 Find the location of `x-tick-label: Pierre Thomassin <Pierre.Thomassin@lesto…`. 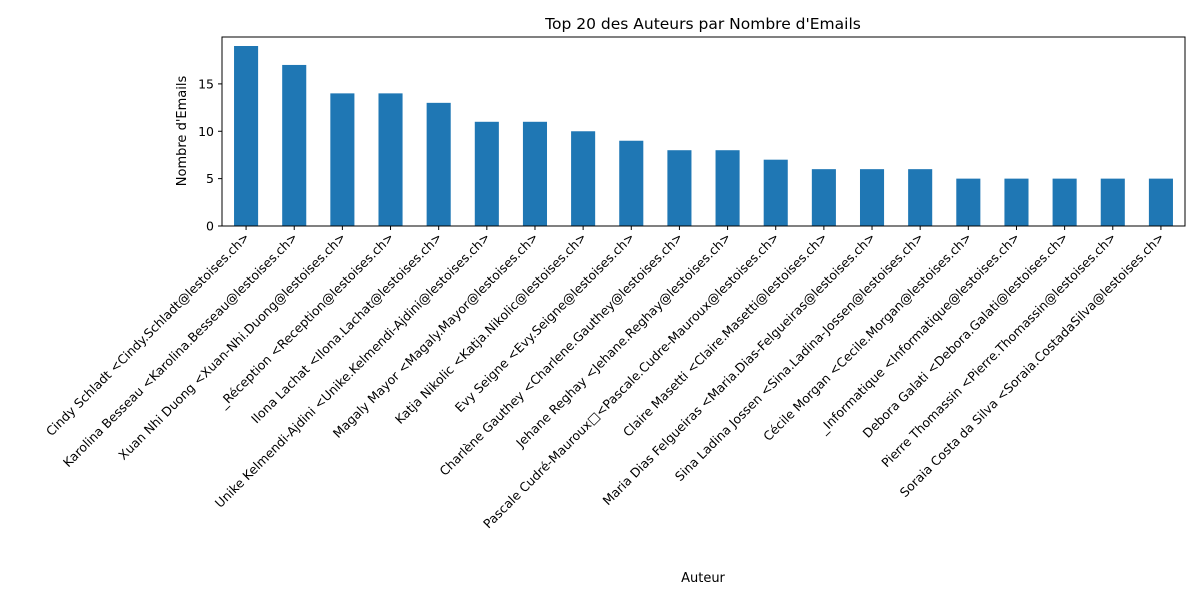

x-tick-label: Pierre Thomassin <Pierre.Thomassin@lesto… is located at coordinates (998, 350).